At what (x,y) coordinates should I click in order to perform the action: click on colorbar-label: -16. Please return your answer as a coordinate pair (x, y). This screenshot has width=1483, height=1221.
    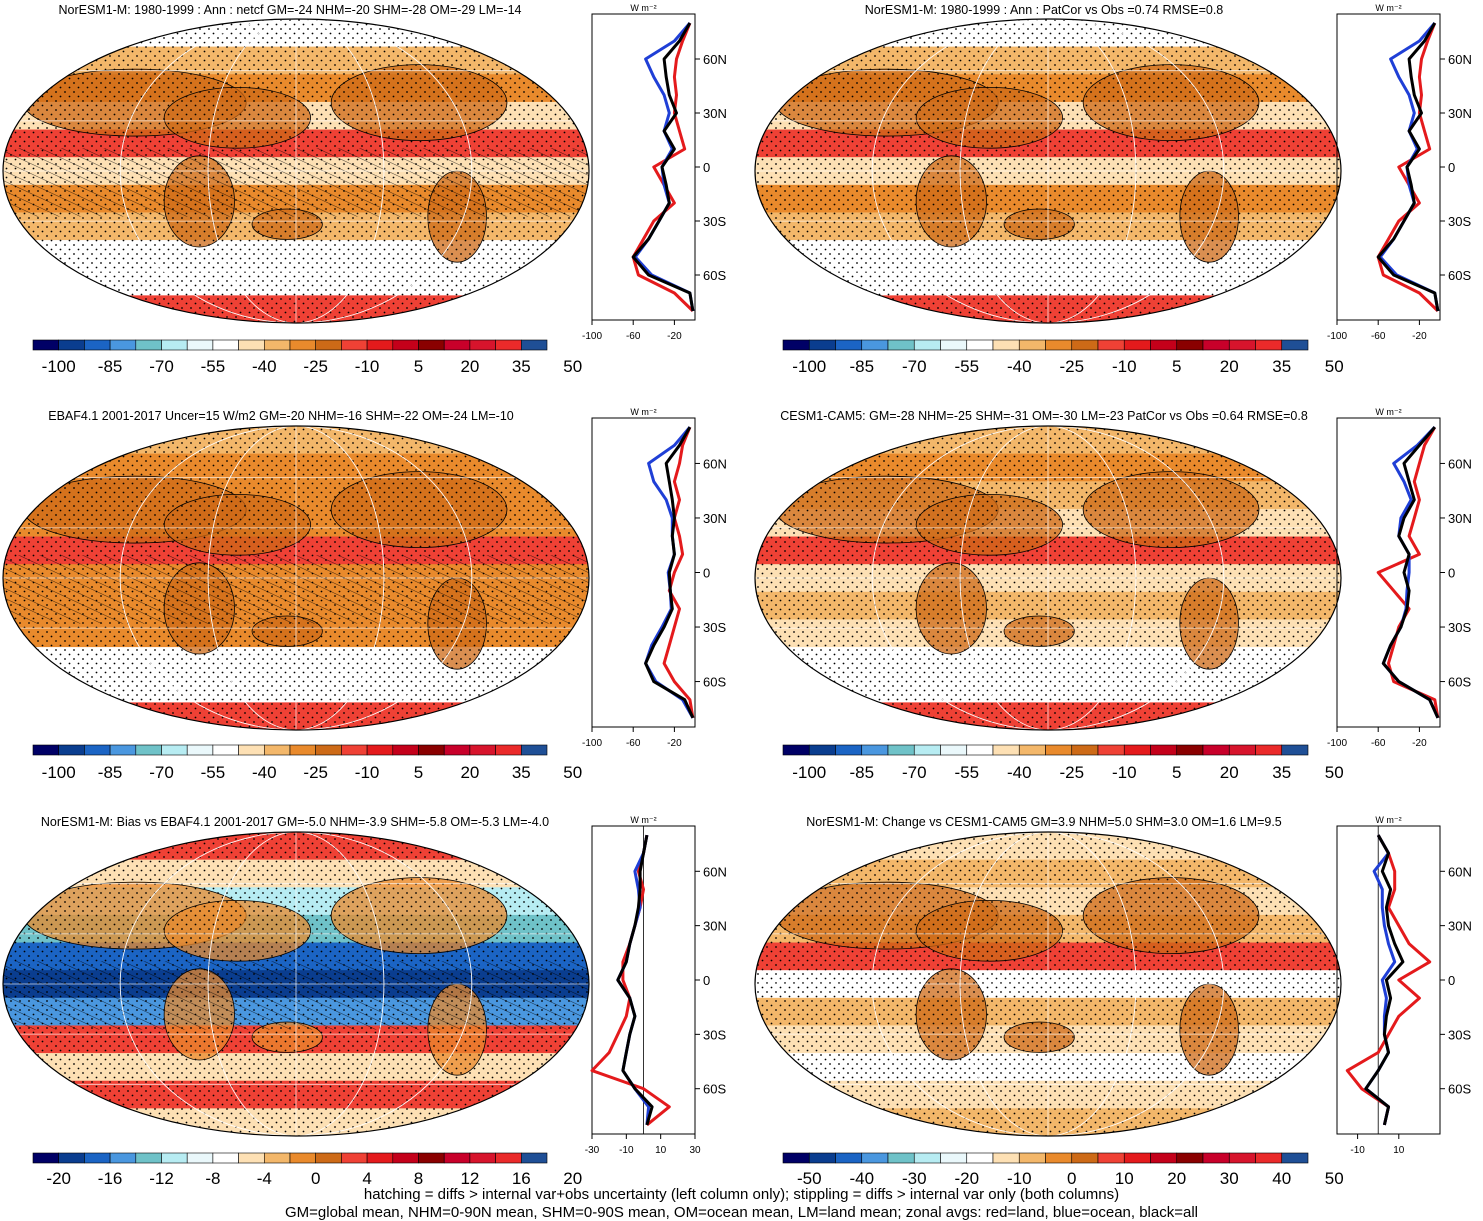
    Looking at the image, I should click on (110, 1178).